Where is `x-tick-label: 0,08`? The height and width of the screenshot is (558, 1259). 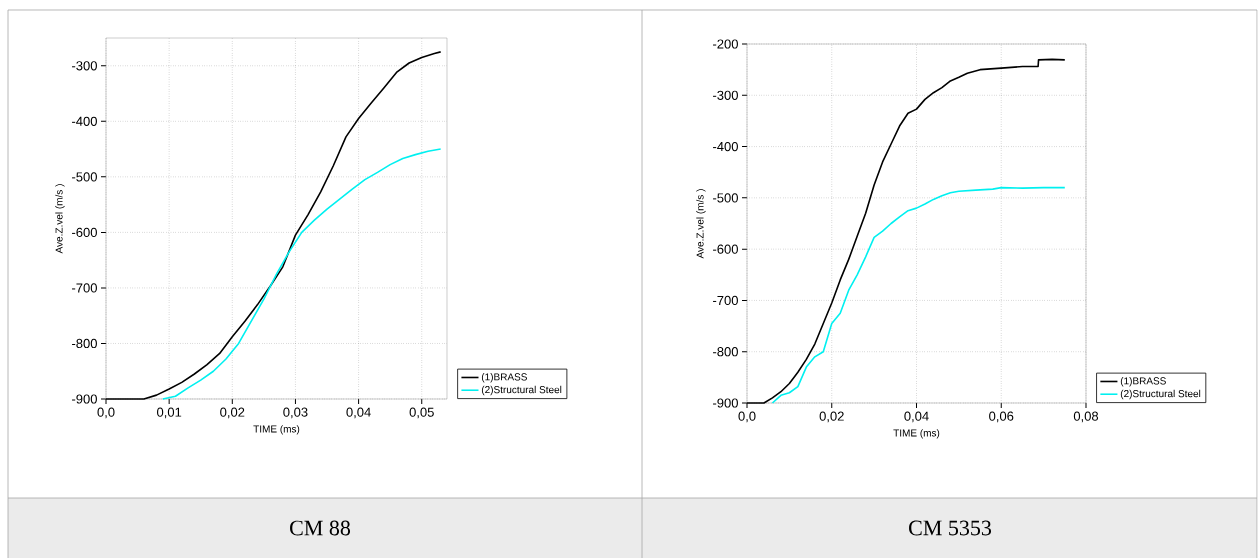 x-tick-label: 0,08 is located at coordinates (1086, 417).